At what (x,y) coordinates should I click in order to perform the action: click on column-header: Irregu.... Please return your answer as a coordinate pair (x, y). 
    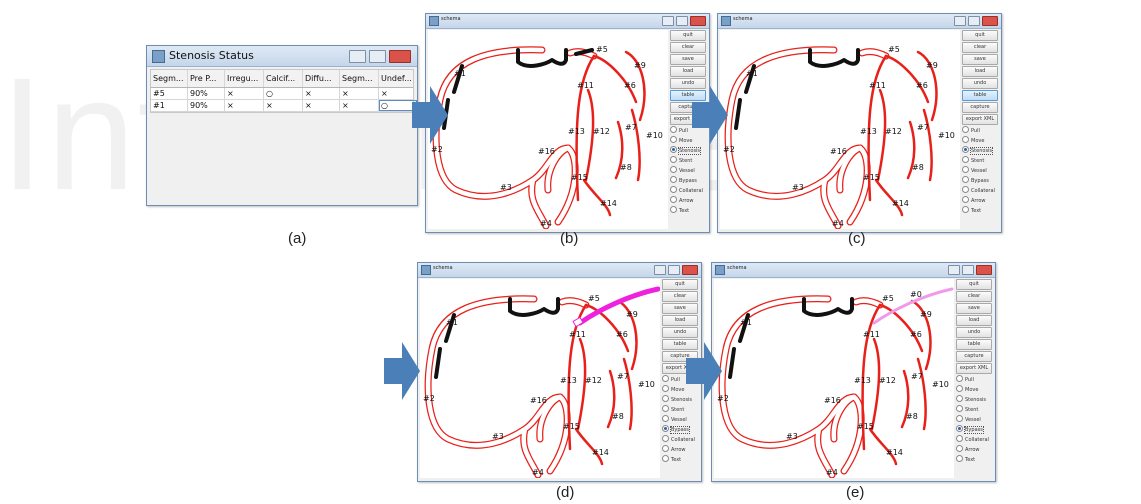
    Looking at the image, I should click on (244, 78).